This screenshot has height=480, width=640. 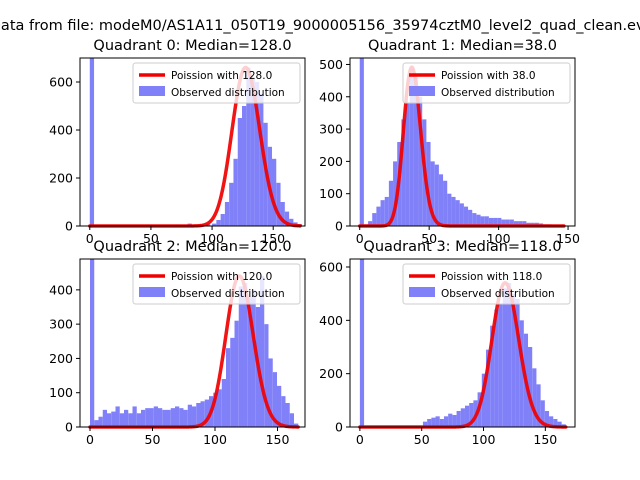 What do you see at coordinates (422, 292) in the screenshot?
I see `quadrant-3-legend-observed-swatch` at bounding box center [422, 292].